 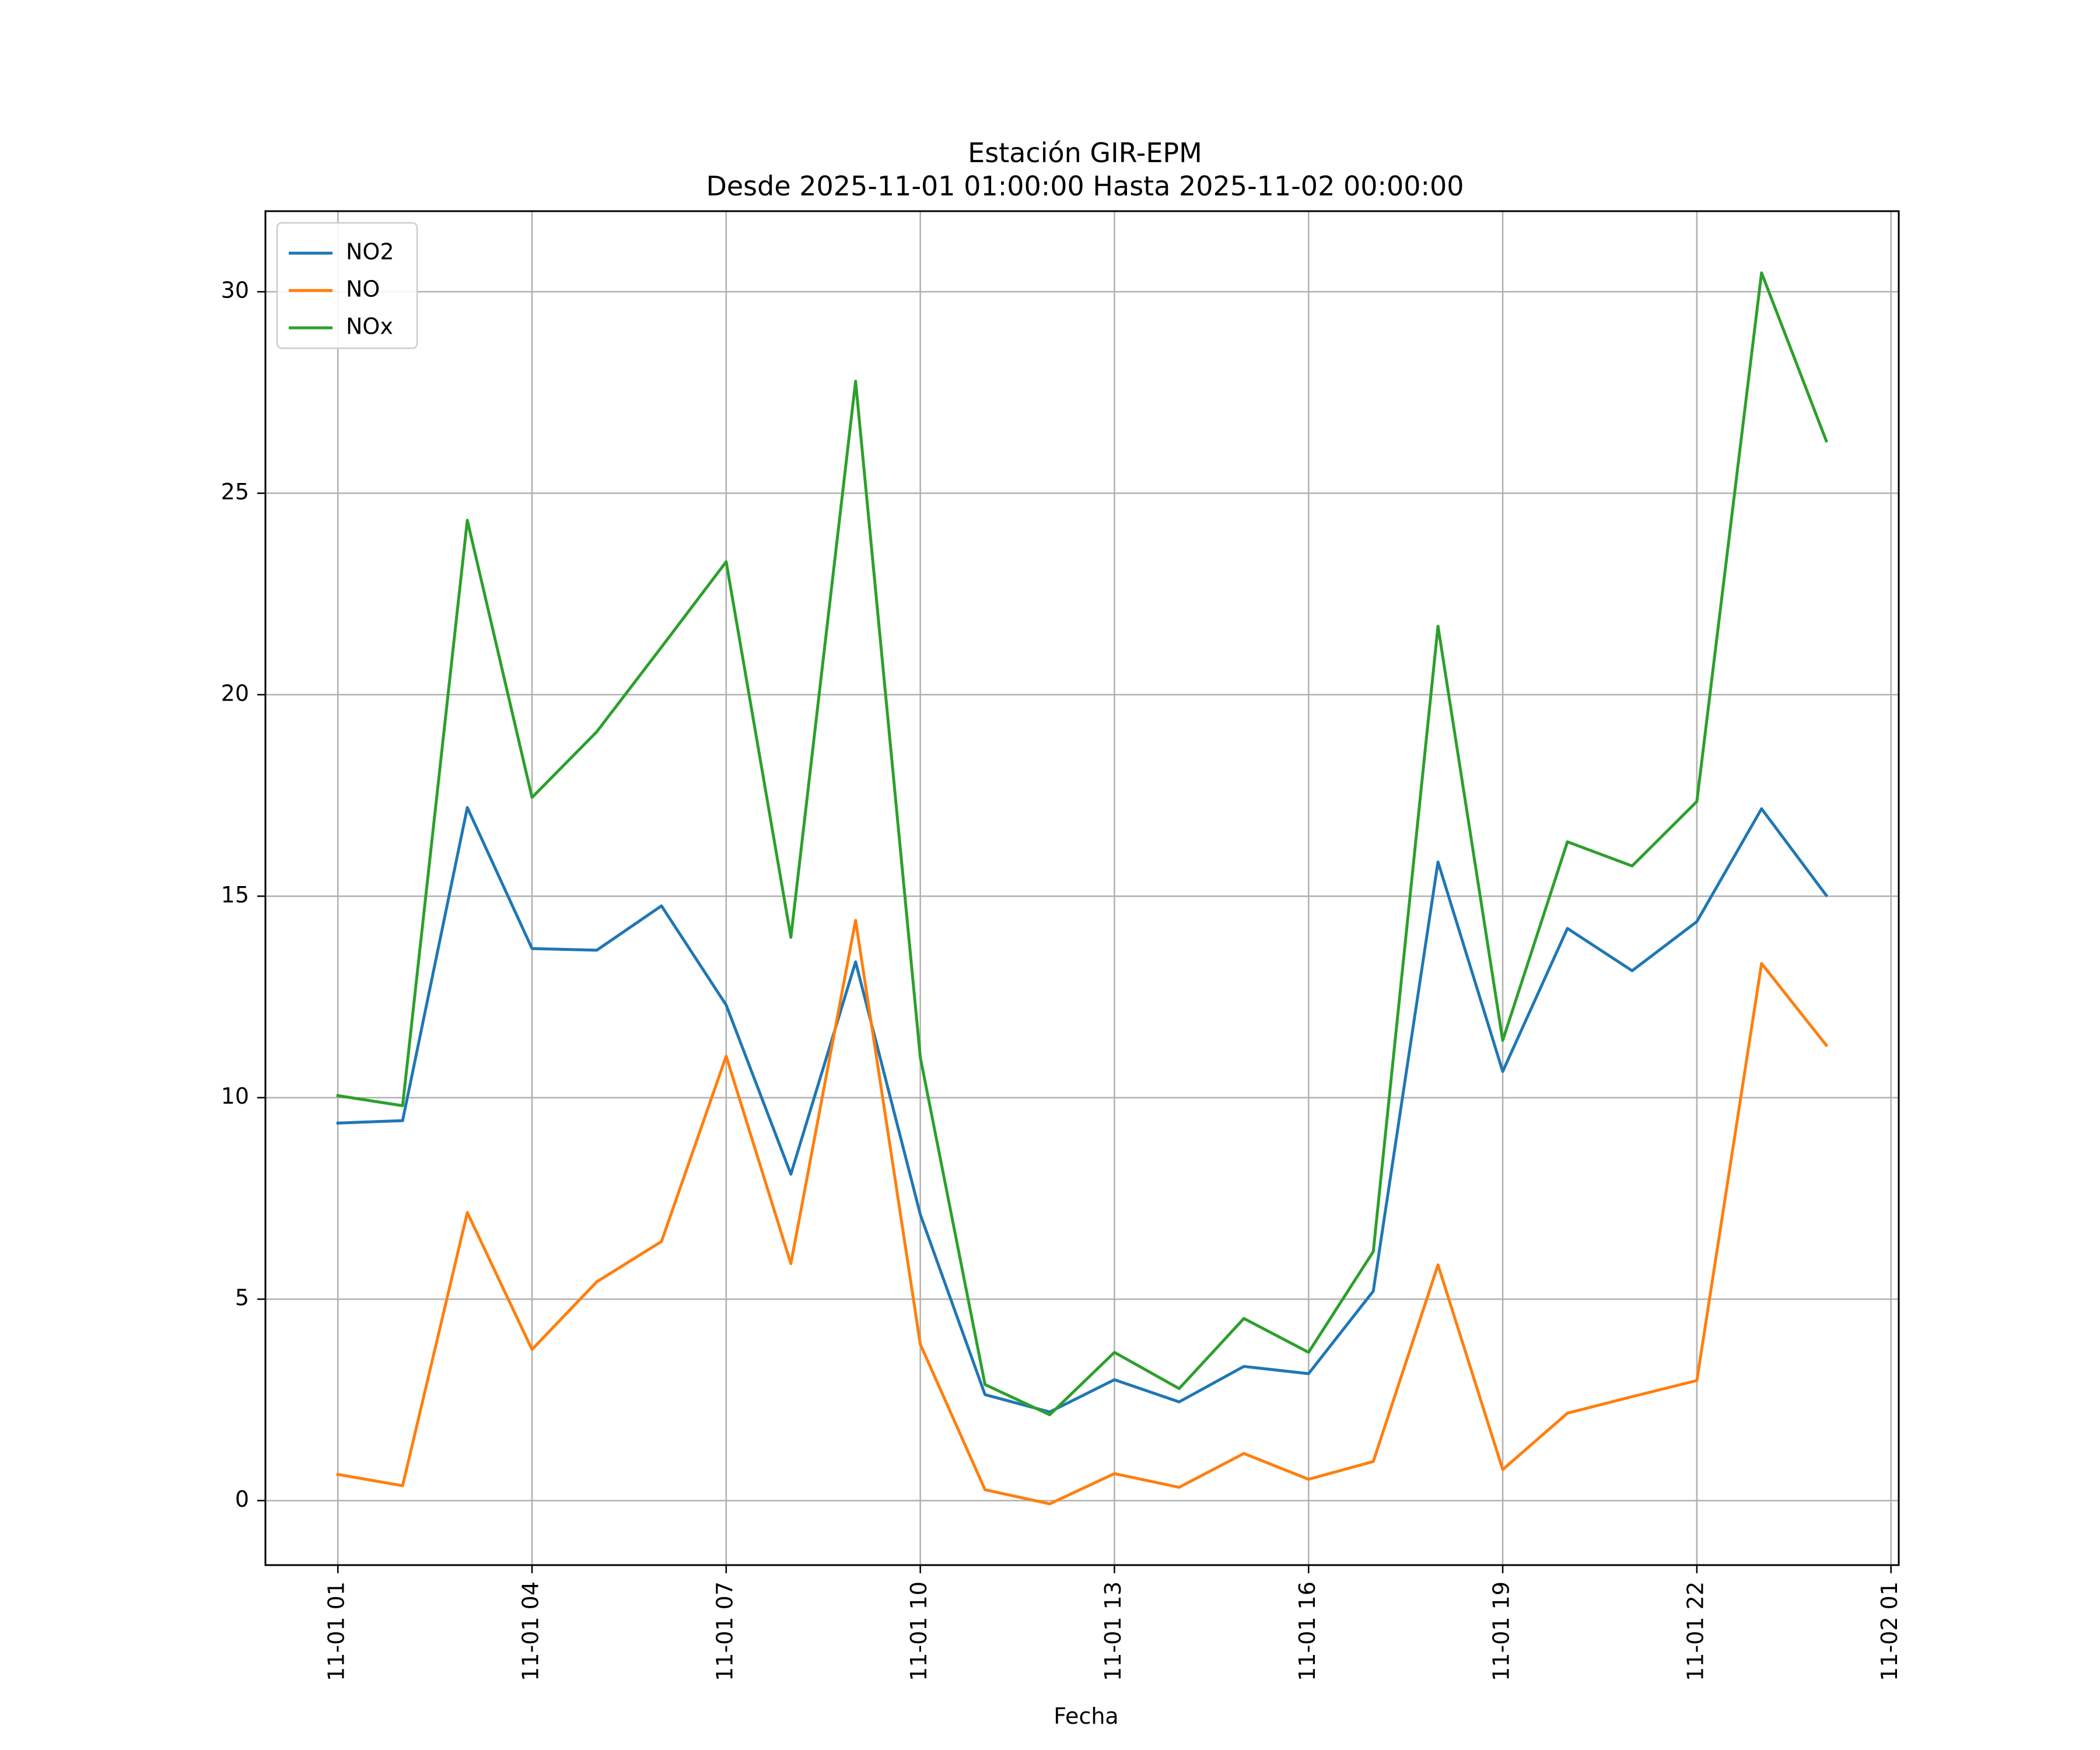 I want to click on x-tick-label: 11-01 10, so click(x=919, y=1631).